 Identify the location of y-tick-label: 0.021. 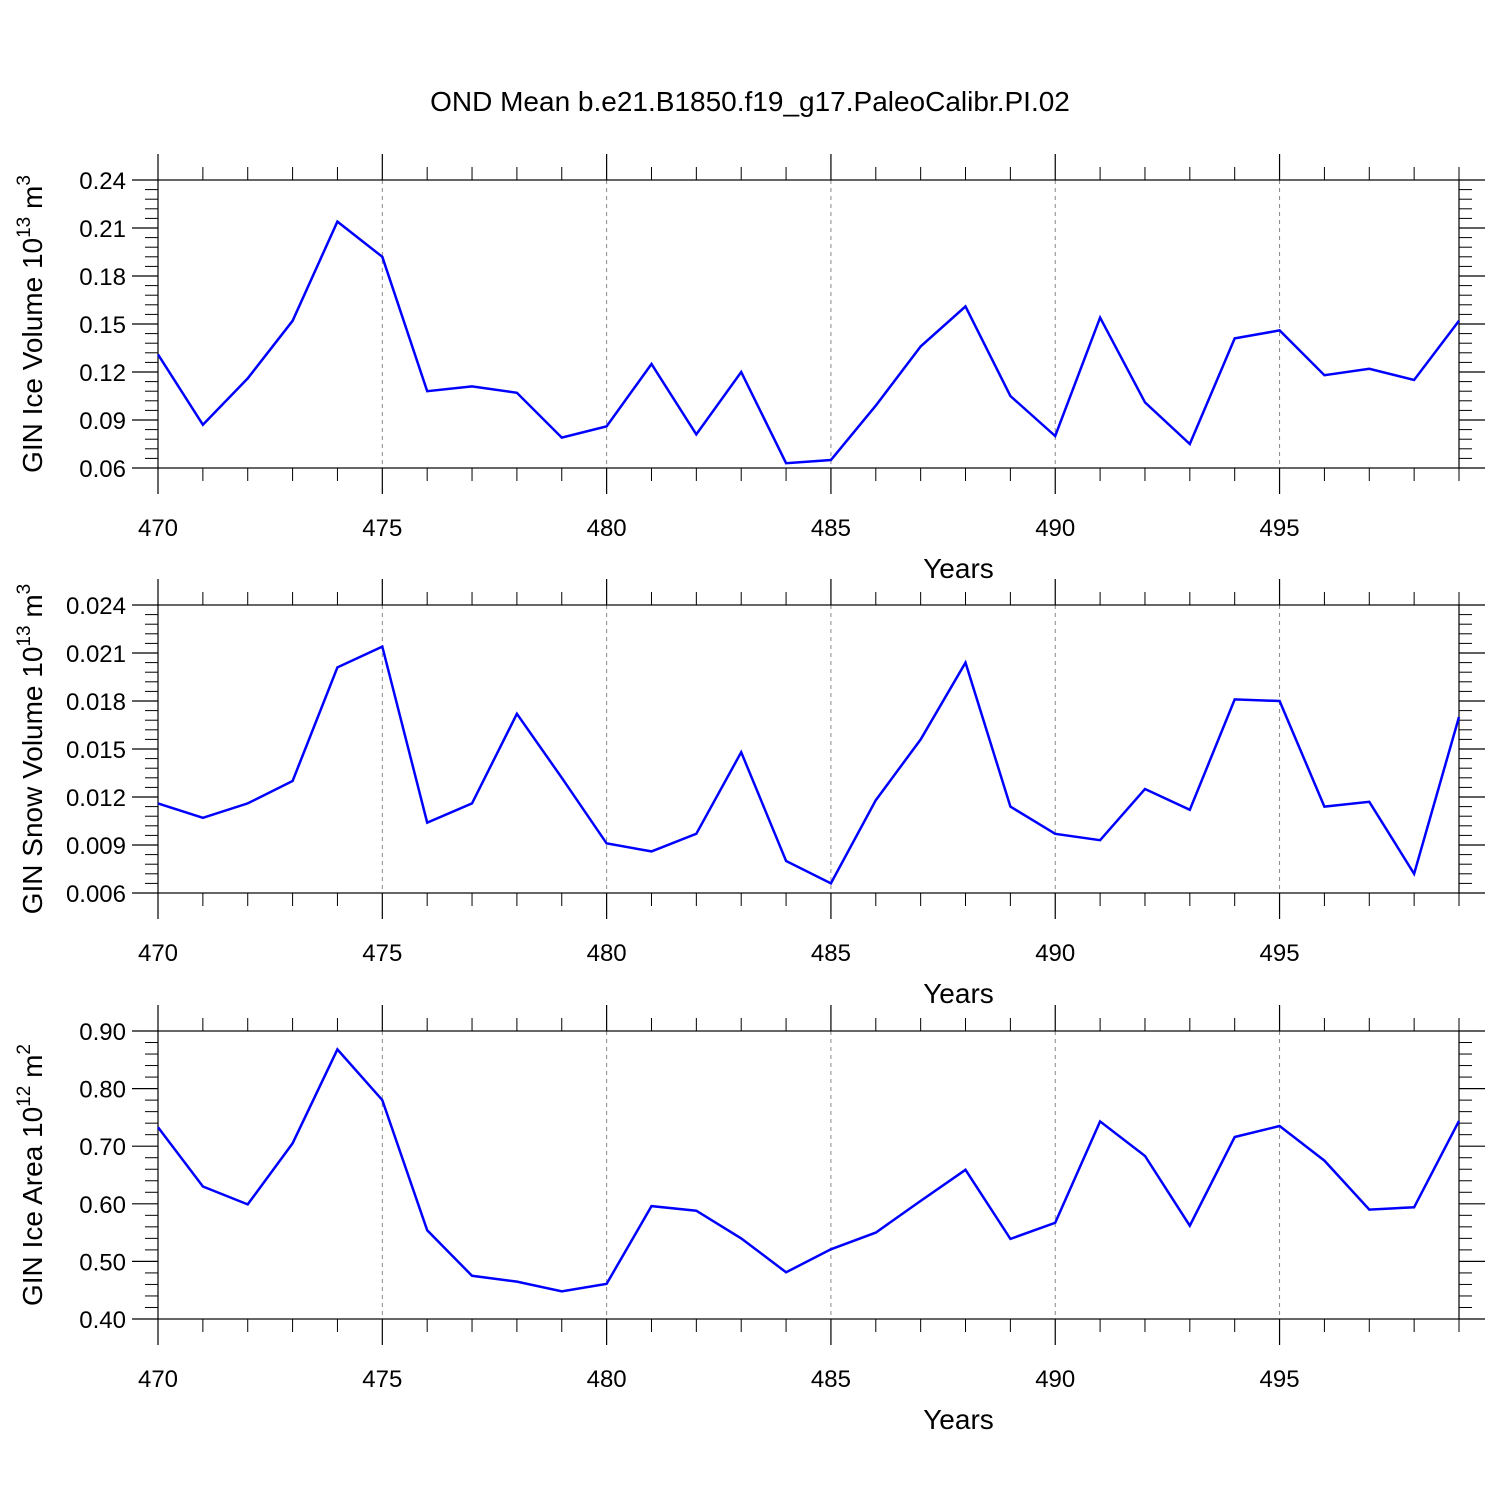
(96, 654).